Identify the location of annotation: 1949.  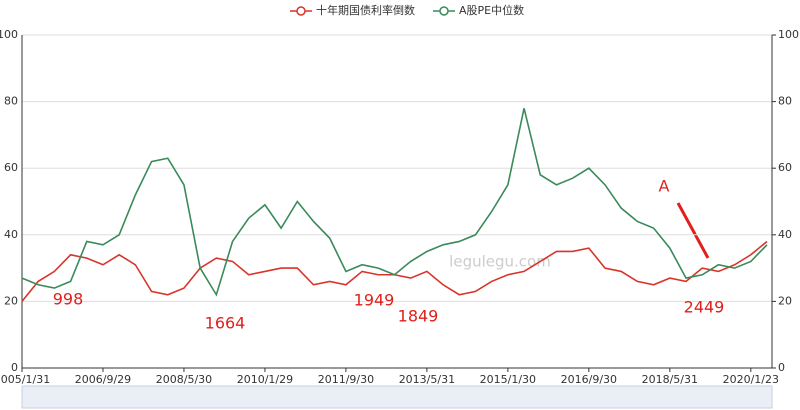
(374, 300).